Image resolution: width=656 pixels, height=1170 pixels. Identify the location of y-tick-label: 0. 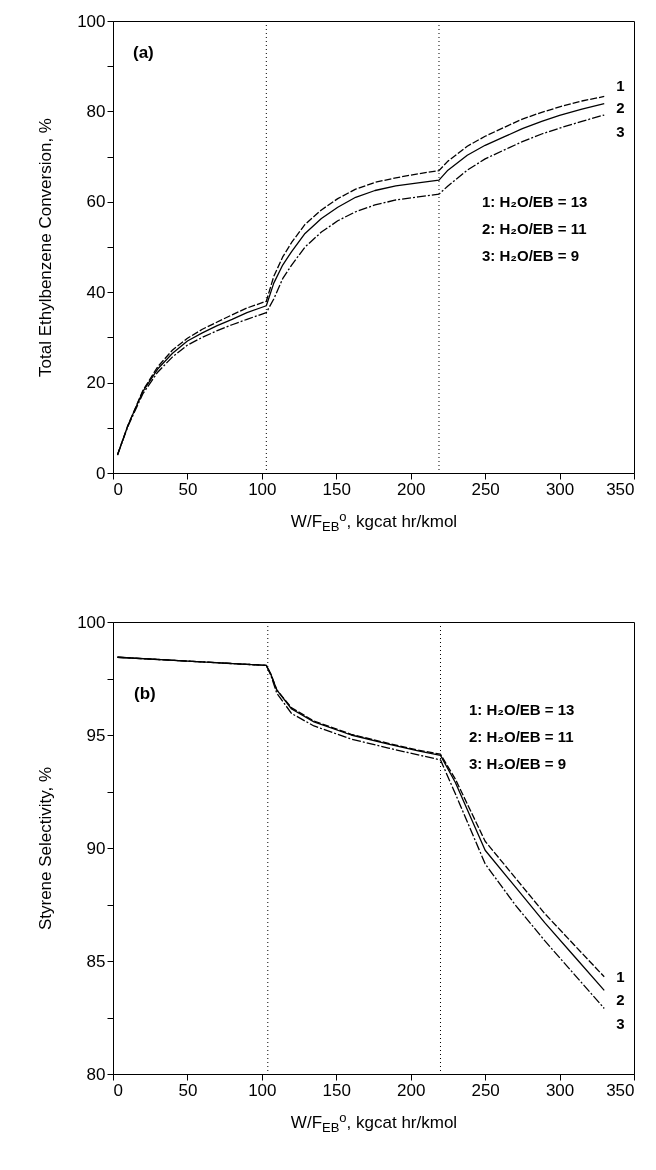
(101, 473).